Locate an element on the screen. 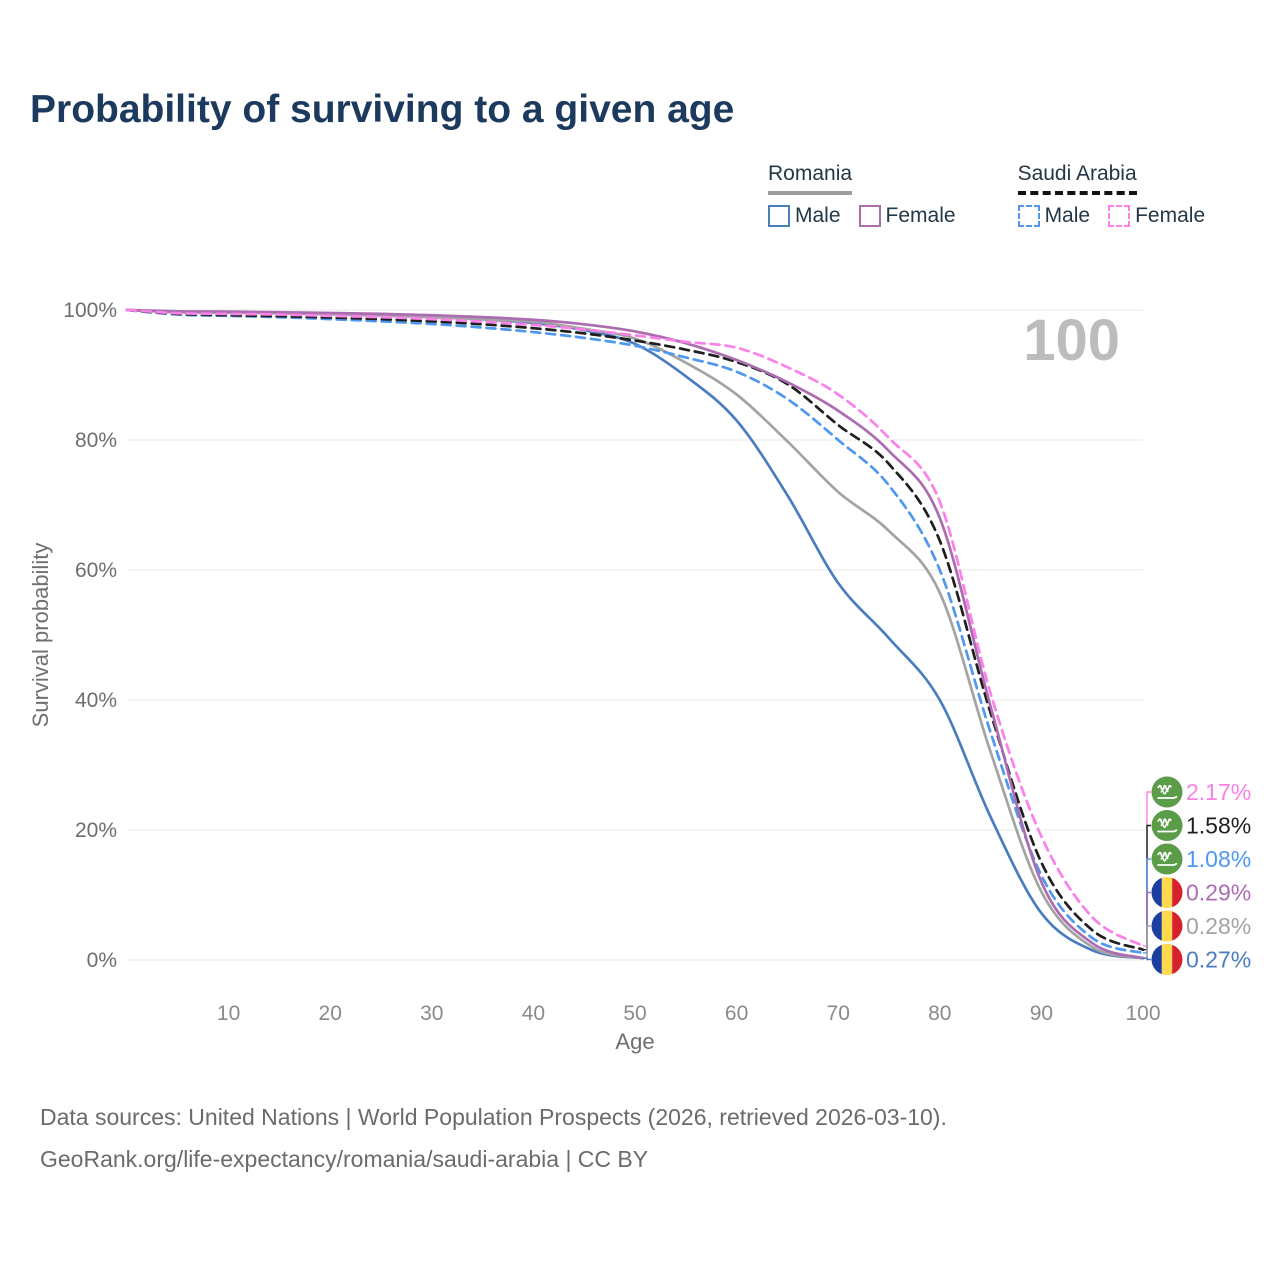  x-axis-tick-label: 80 is located at coordinates (939, 1013).